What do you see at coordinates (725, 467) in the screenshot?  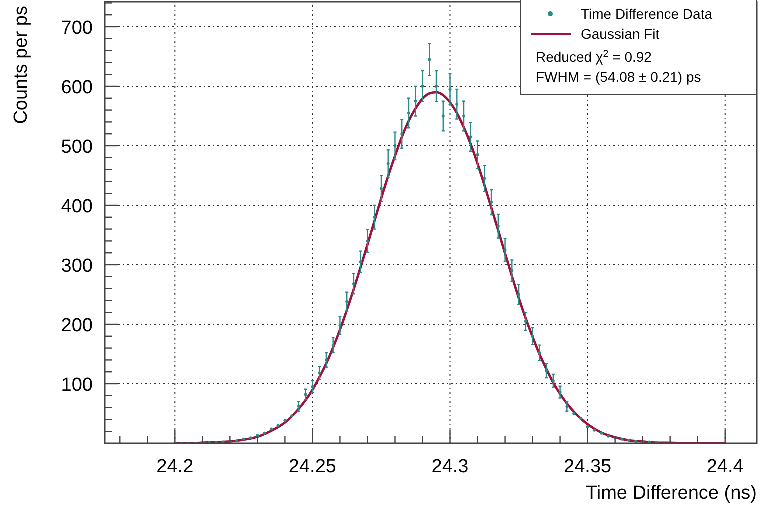 I see `x-tick-label: 24.4` at bounding box center [725, 467].